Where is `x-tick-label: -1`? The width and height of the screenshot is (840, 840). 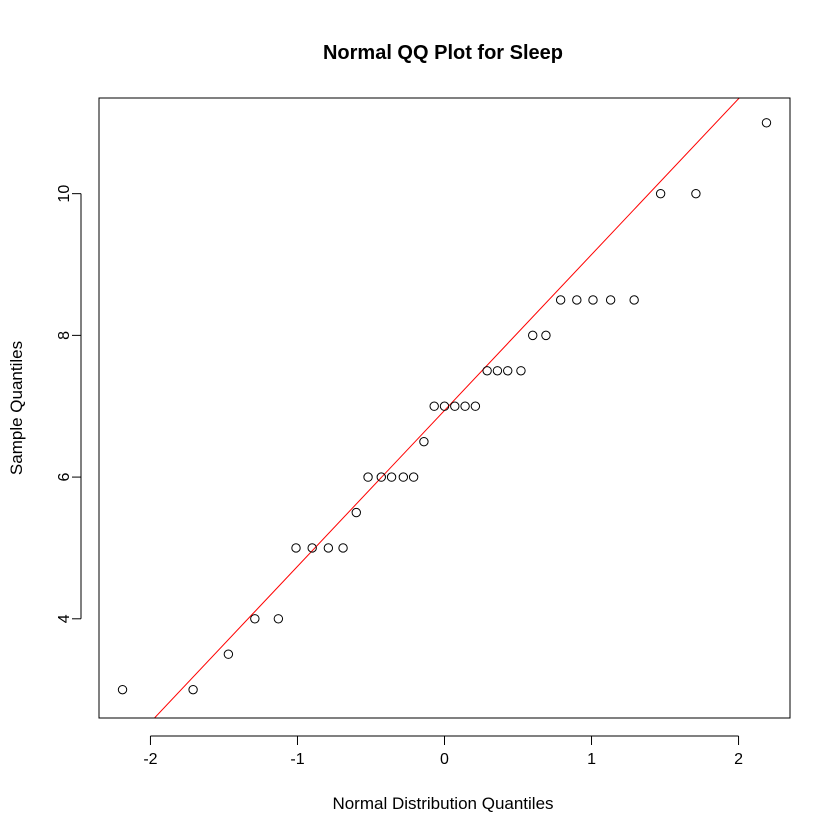 x-tick-label: -1 is located at coordinates (297, 759).